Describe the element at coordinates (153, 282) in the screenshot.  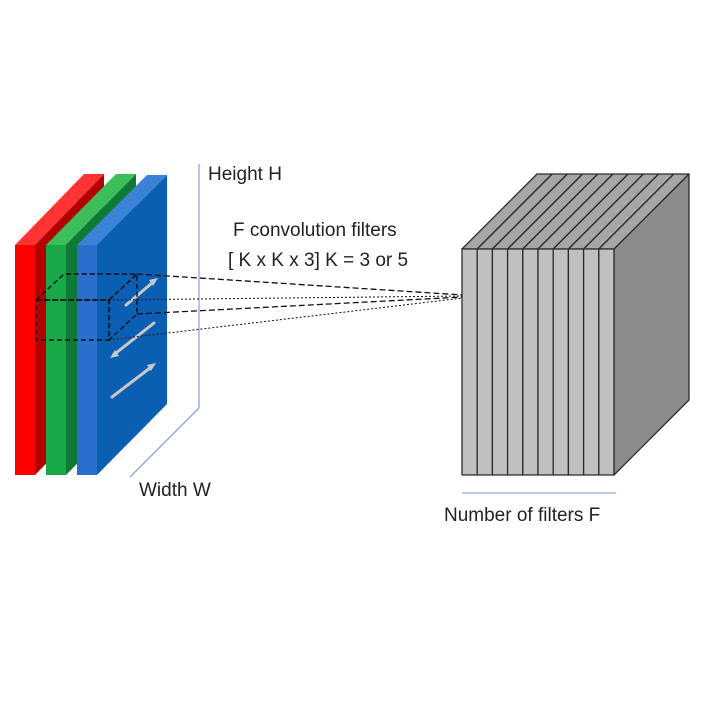
I see `arrow-up-right-1-head` at that location.